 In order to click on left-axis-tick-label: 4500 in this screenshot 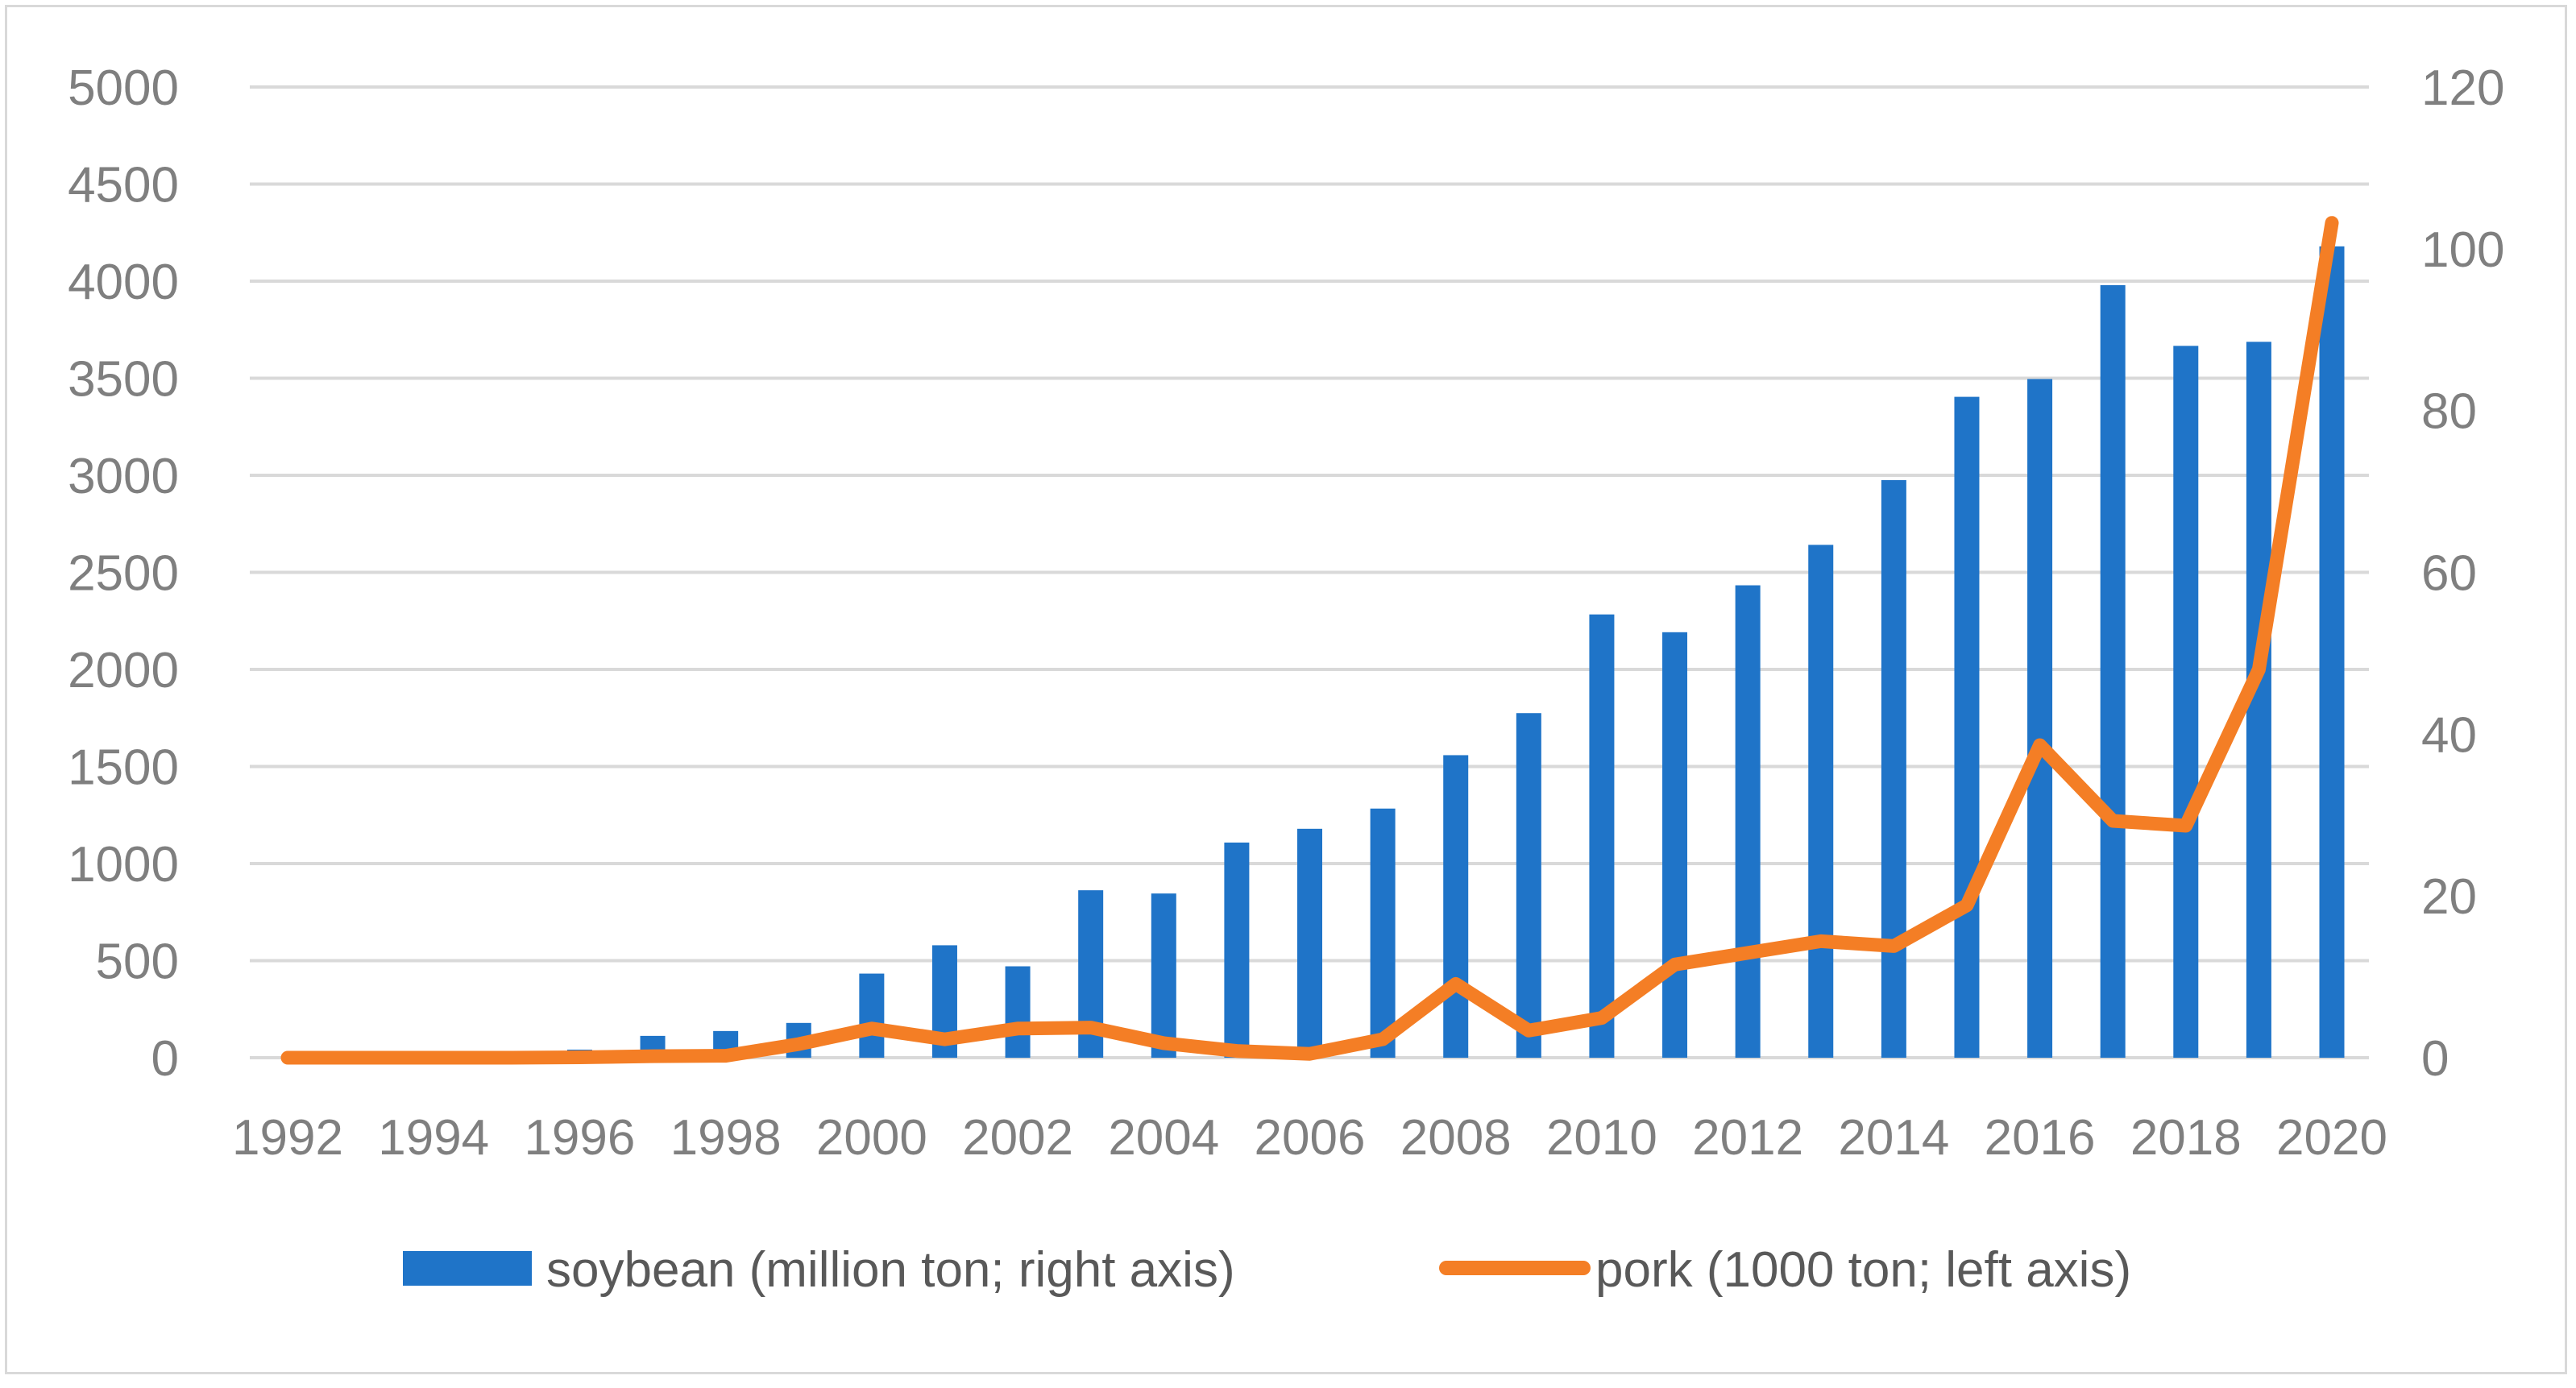, I will do `click(124, 185)`.